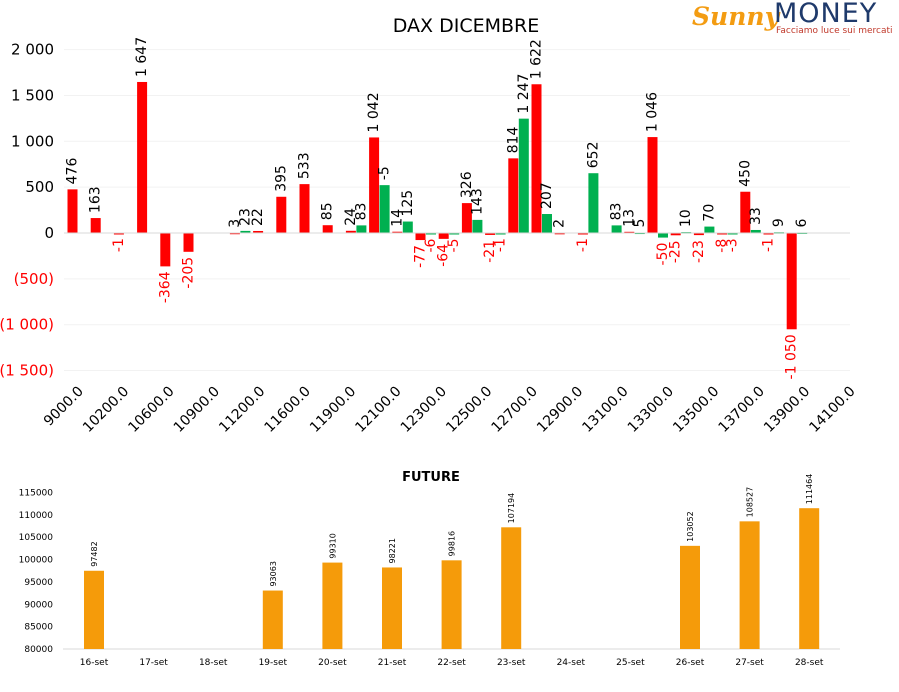 This screenshot has height=692, width=899. What do you see at coordinates (826, 14) in the screenshot?
I see `logo-money-text: MONEY` at bounding box center [826, 14].